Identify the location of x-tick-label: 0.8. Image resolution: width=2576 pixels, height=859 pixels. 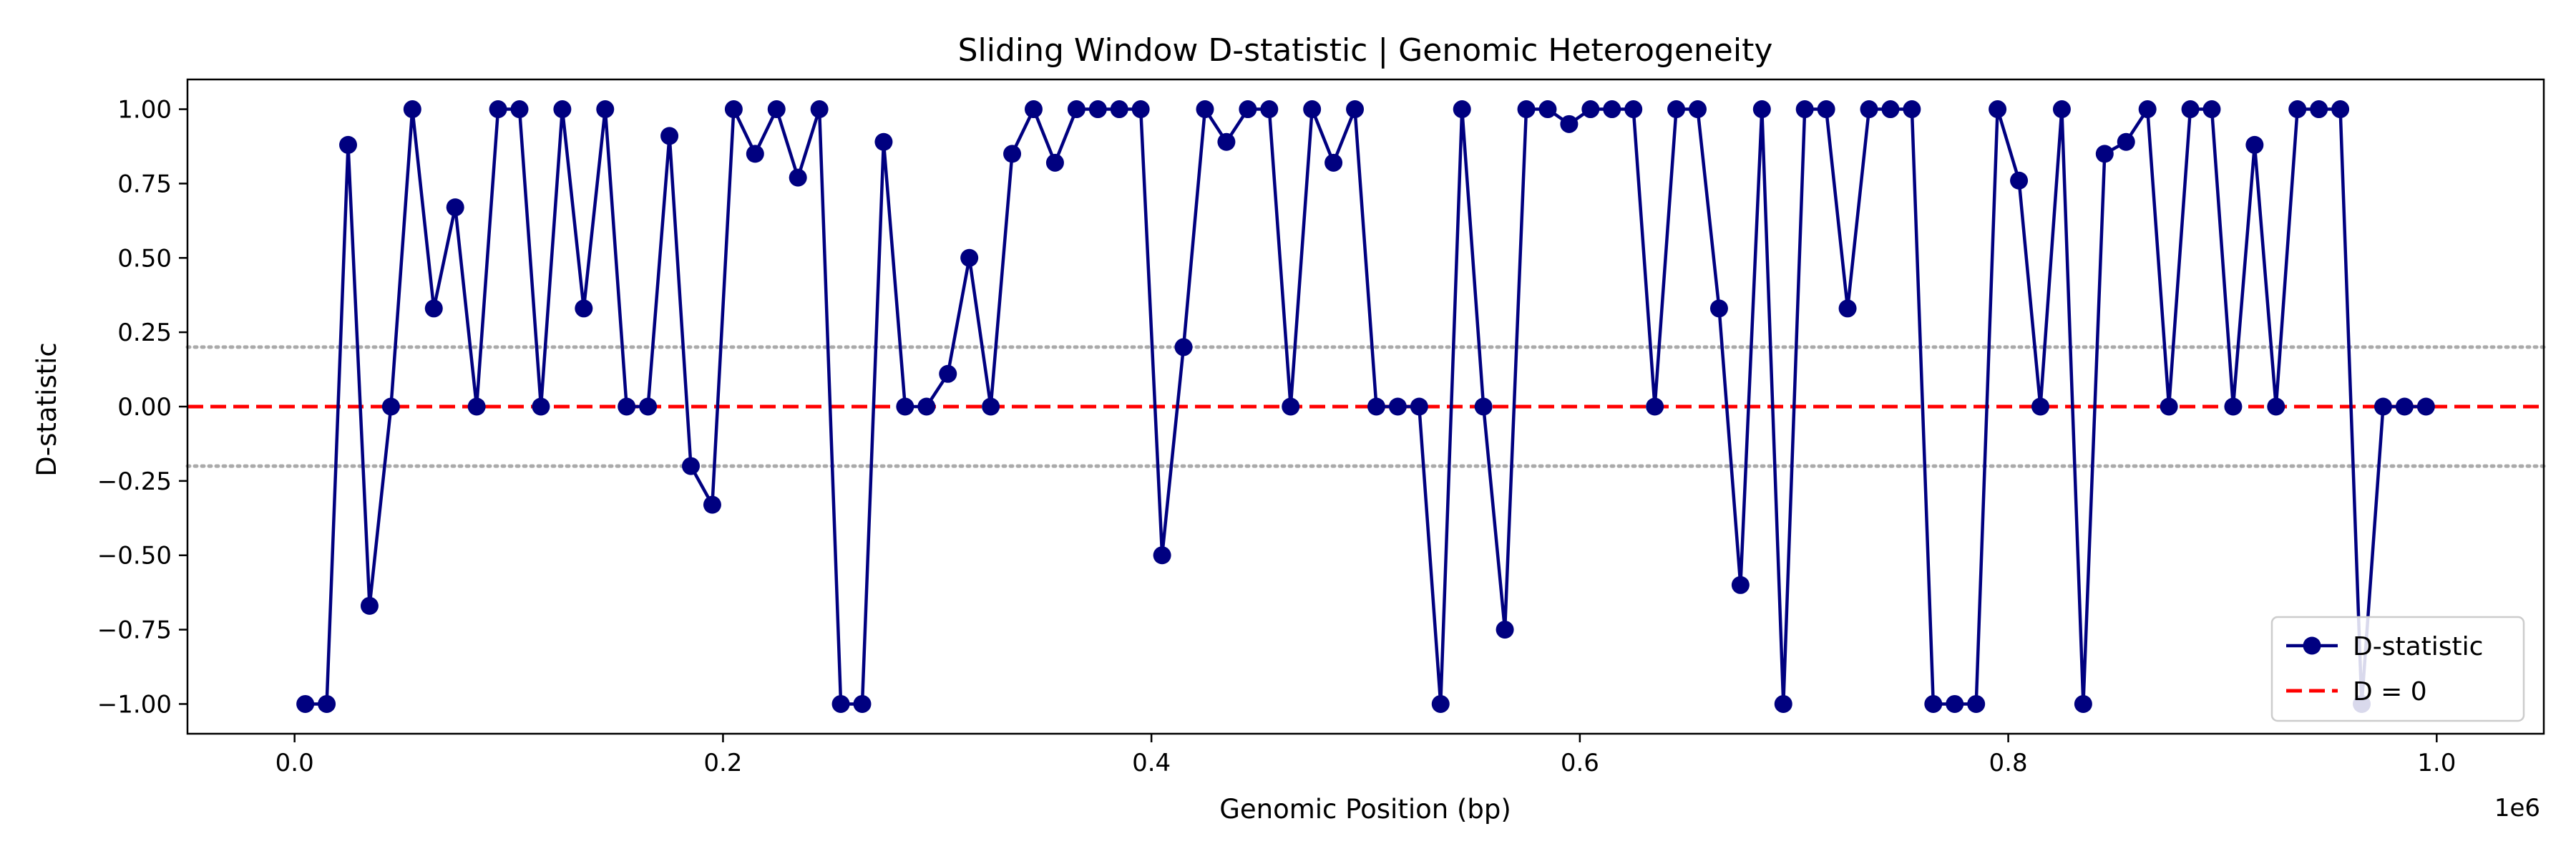
(2008, 763).